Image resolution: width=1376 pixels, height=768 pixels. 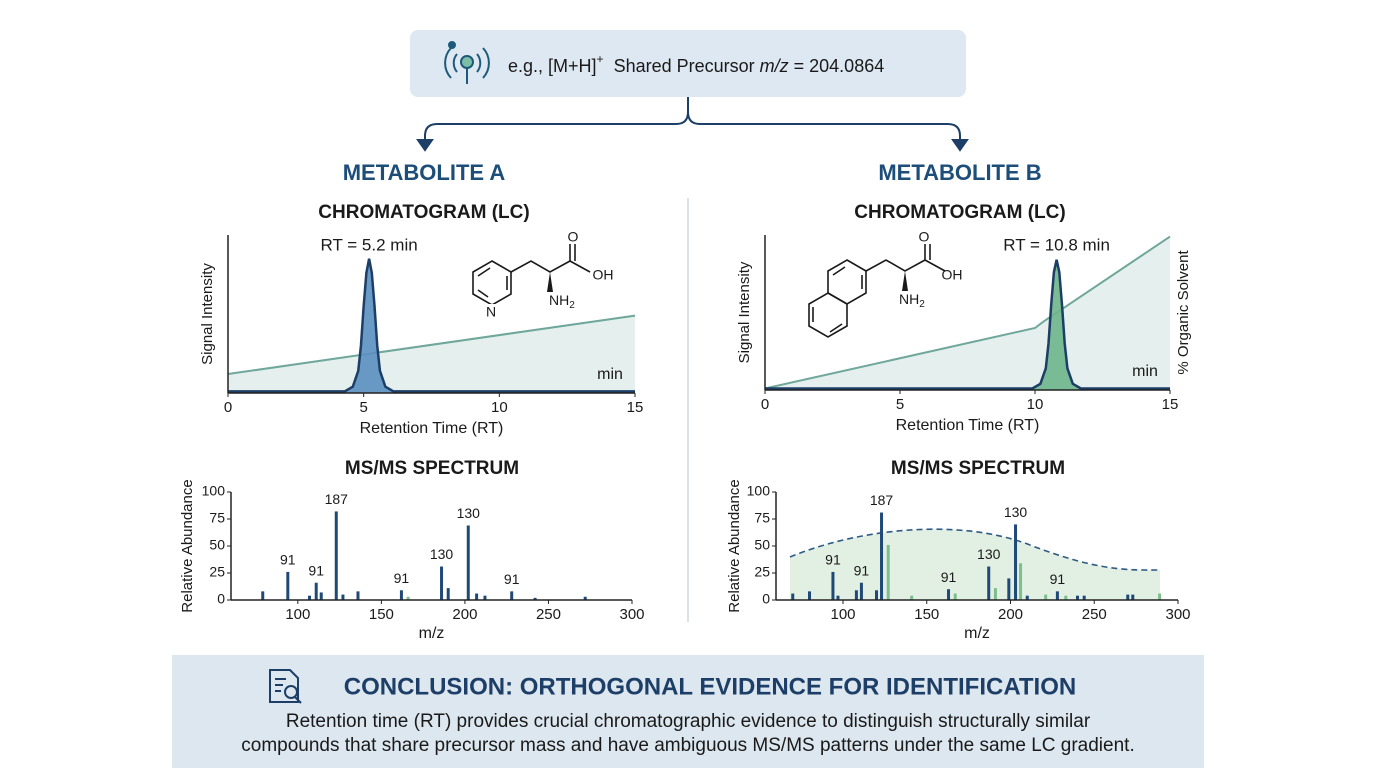 What do you see at coordinates (337, 499) in the screenshot?
I see `peak-label: 187` at bounding box center [337, 499].